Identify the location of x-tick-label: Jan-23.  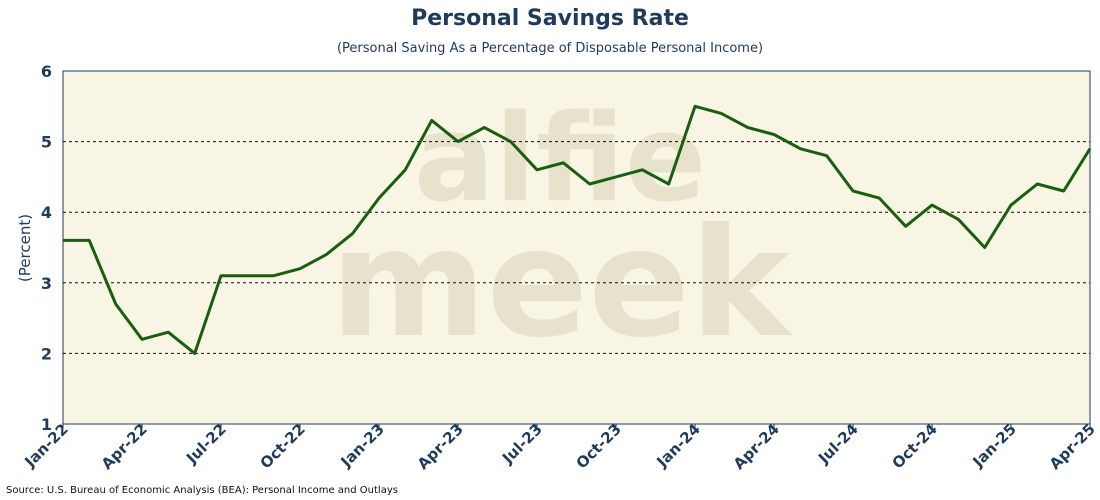
(362, 445).